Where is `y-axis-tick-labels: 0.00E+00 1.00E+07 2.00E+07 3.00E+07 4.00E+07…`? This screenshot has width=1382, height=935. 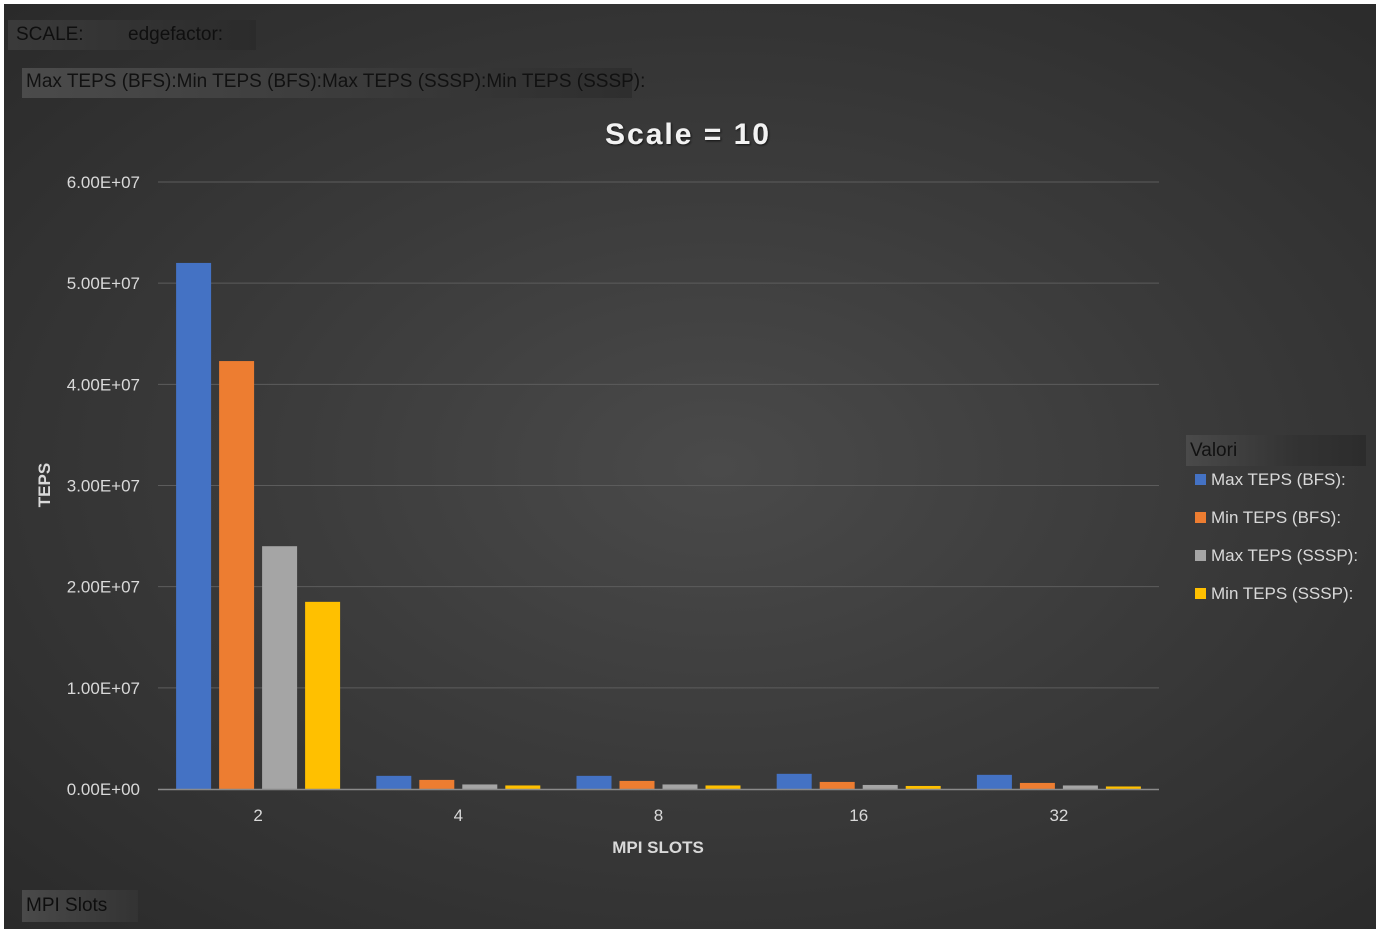
y-axis-tick-labels: 0.00E+00 1.00E+07 2.00E+07 3.00E+07 4.00E+07… is located at coordinates (103, 486).